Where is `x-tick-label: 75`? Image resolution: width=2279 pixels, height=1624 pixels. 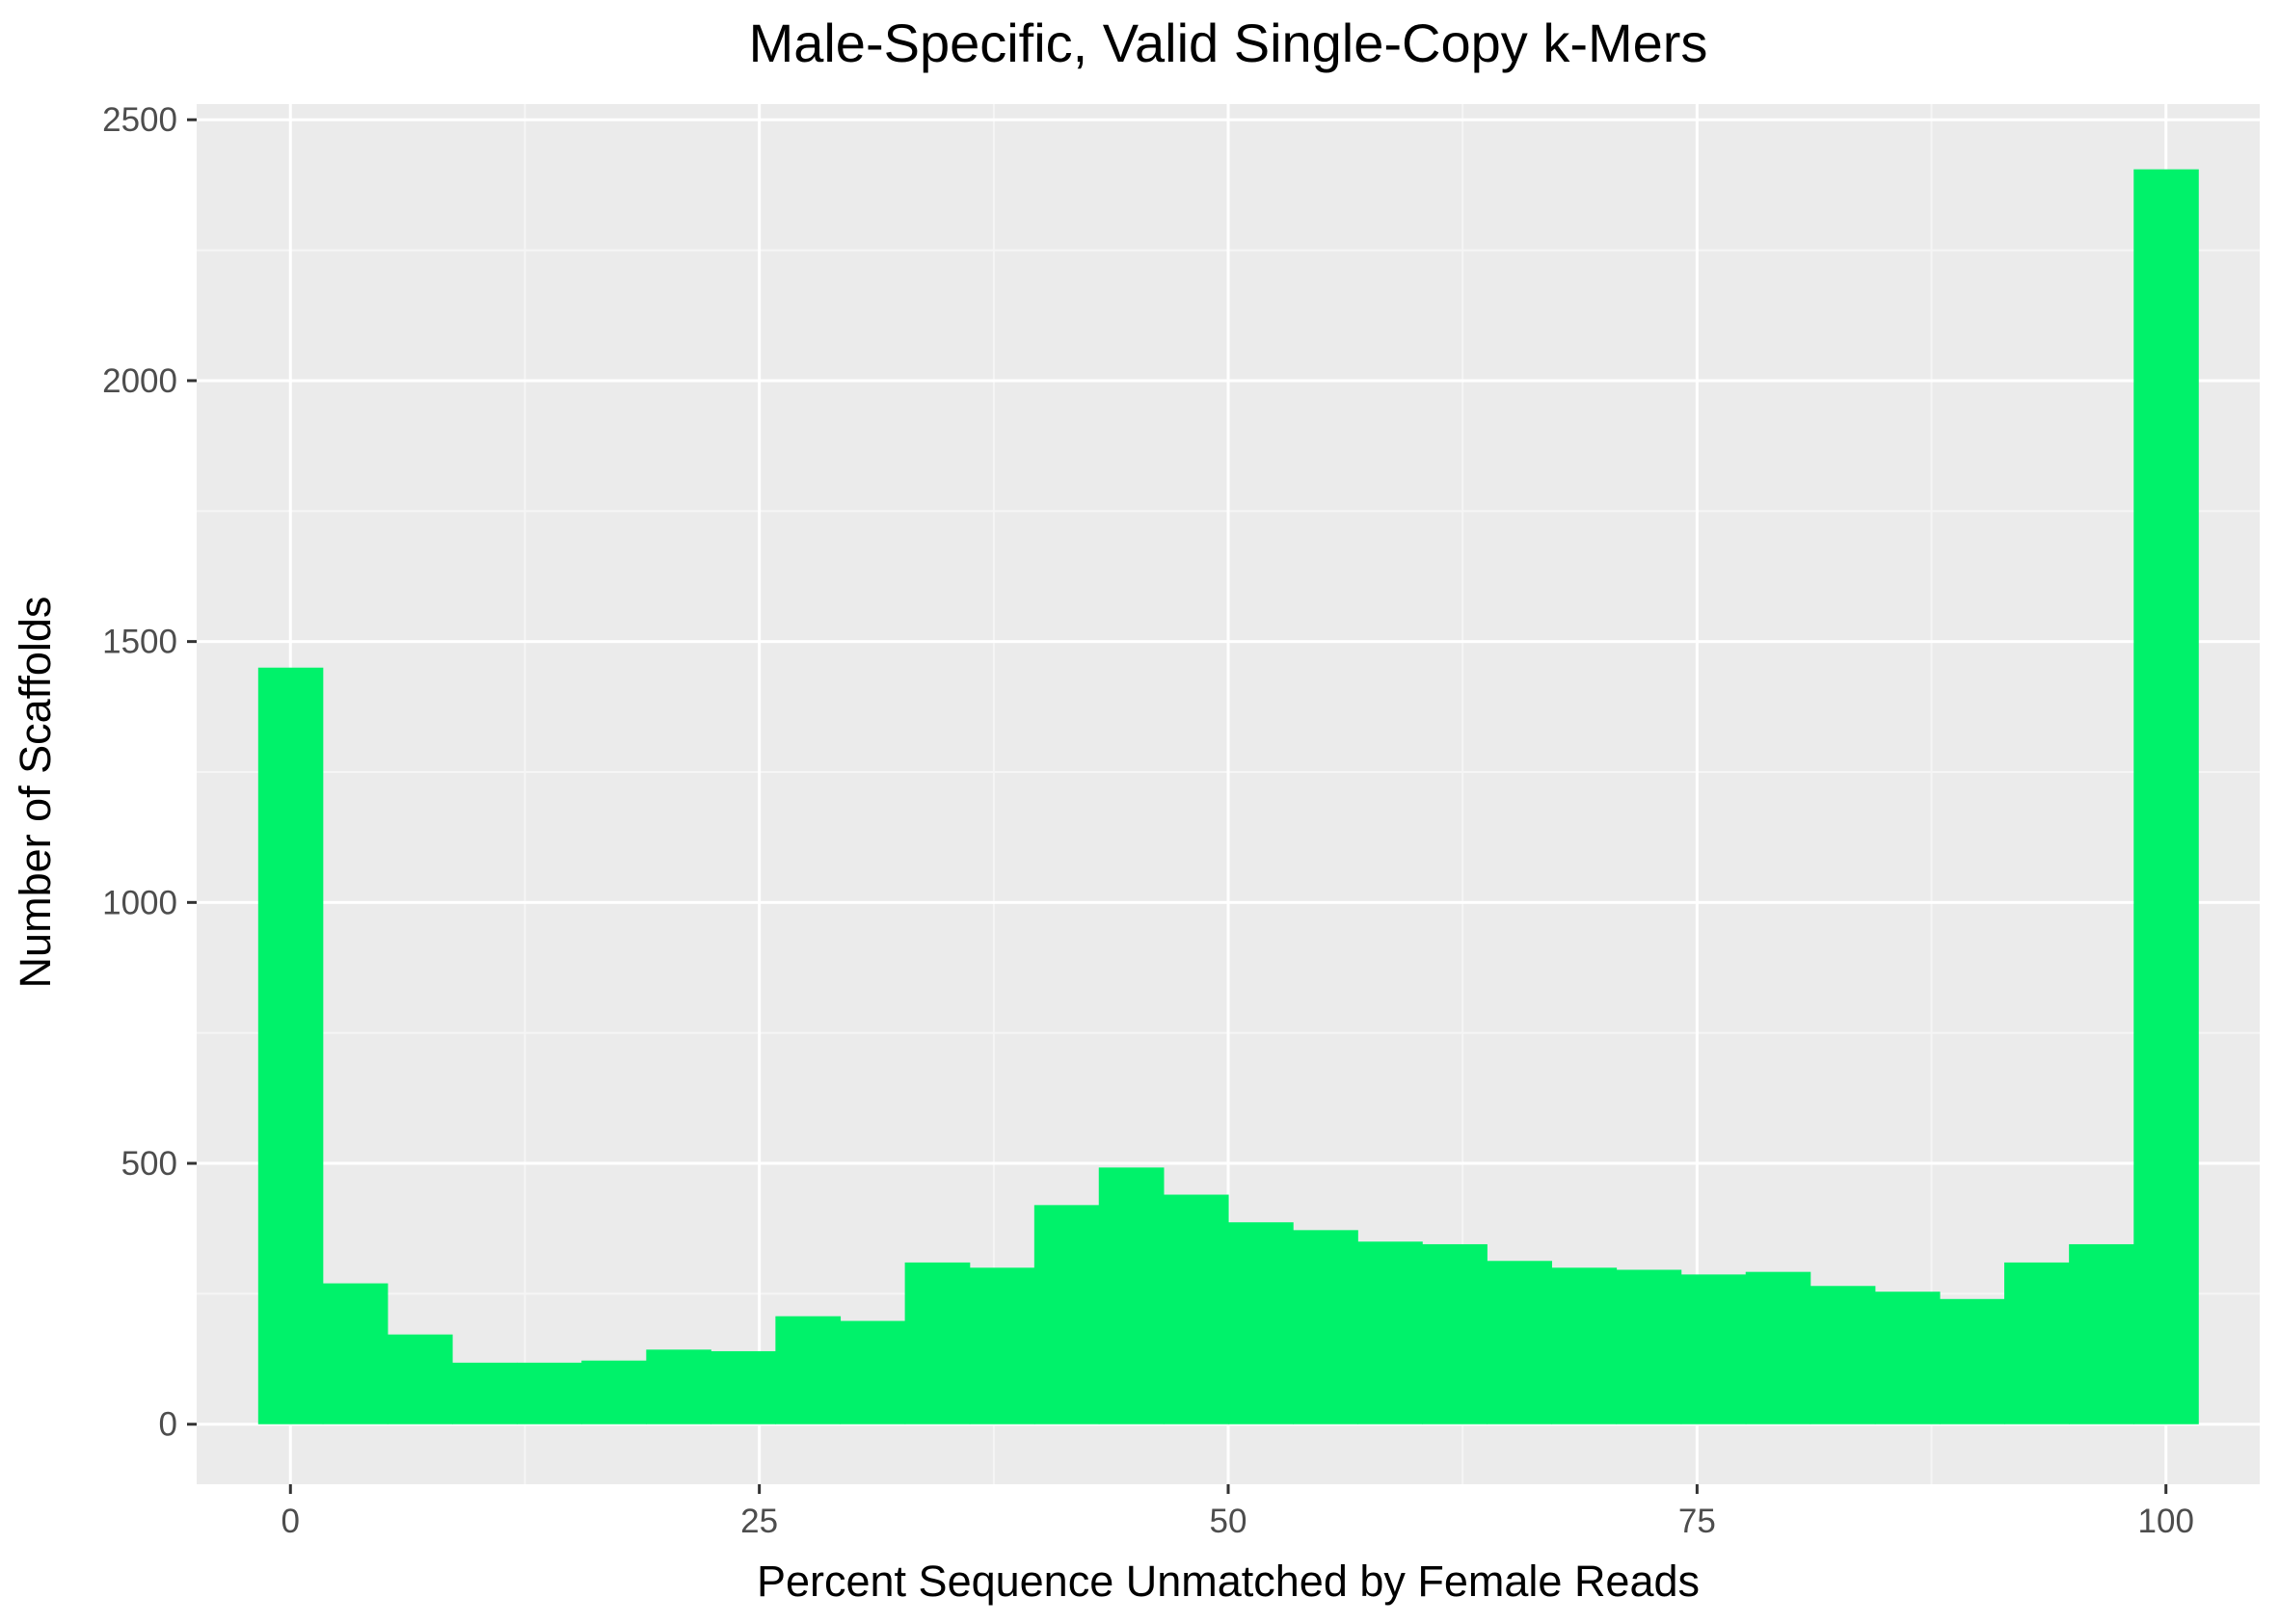 x-tick-label: 75 is located at coordinates (1697, 1521).